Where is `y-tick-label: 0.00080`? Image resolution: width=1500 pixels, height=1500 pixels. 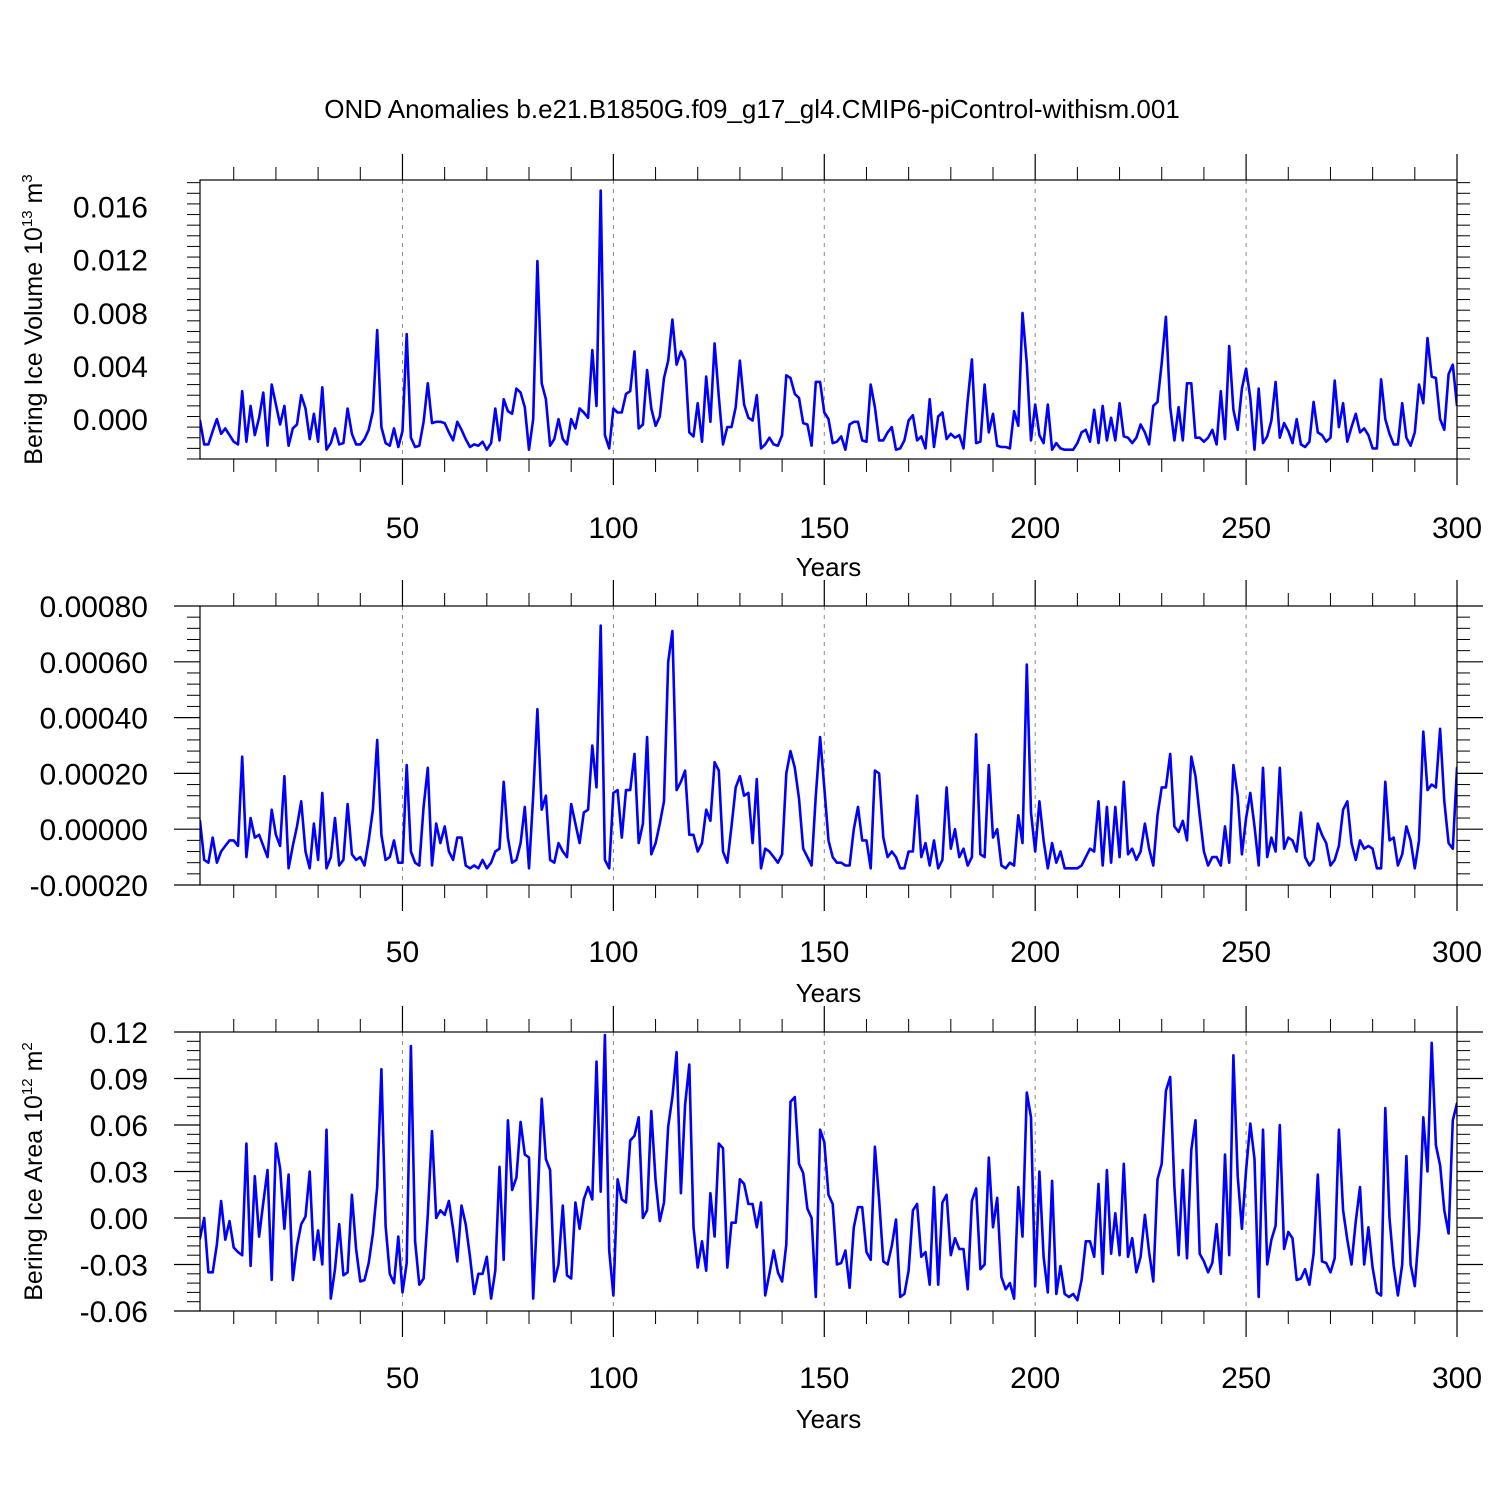
y-tick-label: 0.00080 is located at coordinates (94, 607).